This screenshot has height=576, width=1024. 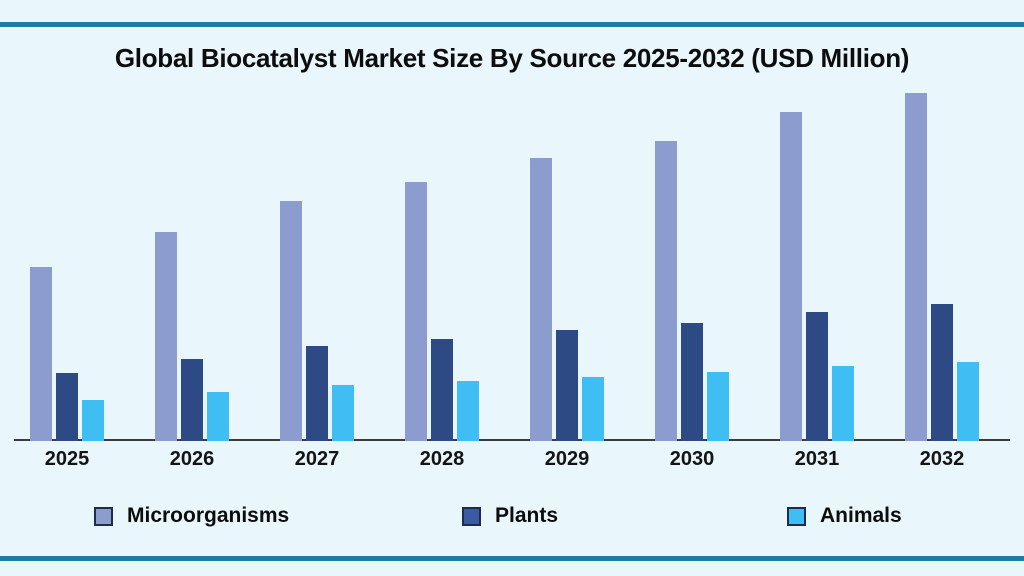 I want to click on legend-label-microorganisms: Microorganisms, so click(x=208, y=515).